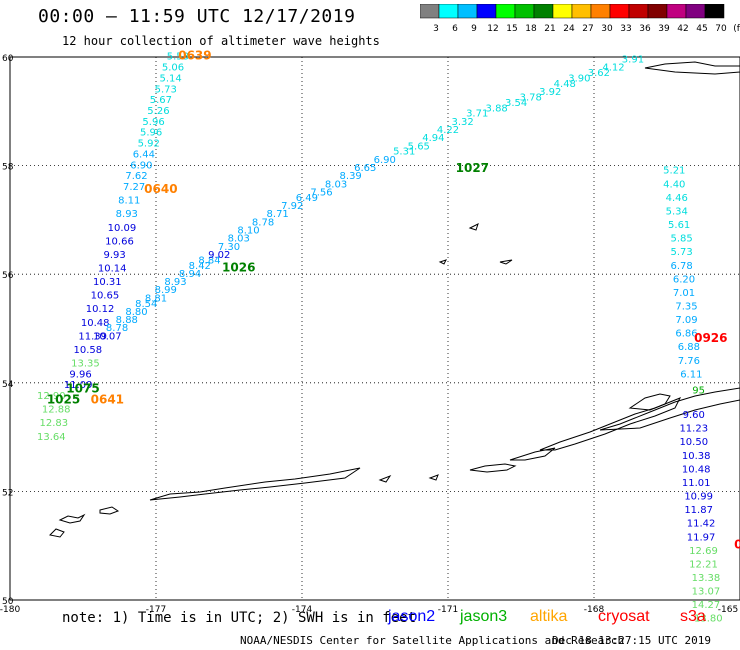 The width and height of the screenshot is (740, 650). I want to click on swh-value-label: 8.42, so click(200, 266).